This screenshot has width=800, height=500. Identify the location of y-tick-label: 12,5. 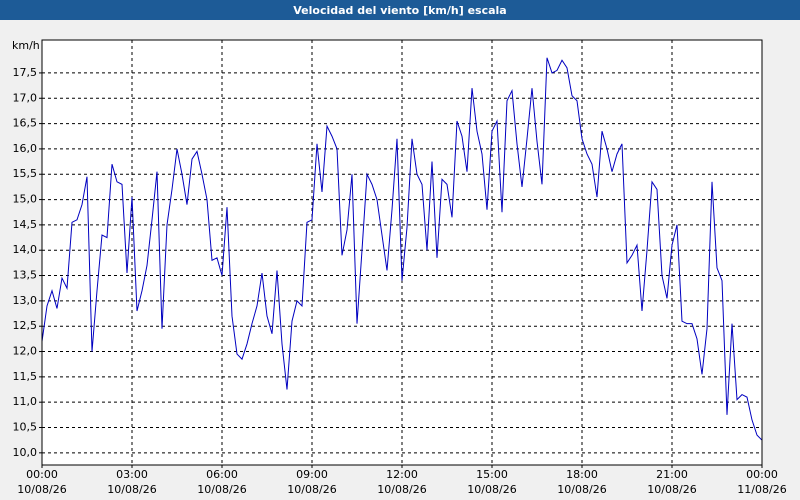
(25, 325).